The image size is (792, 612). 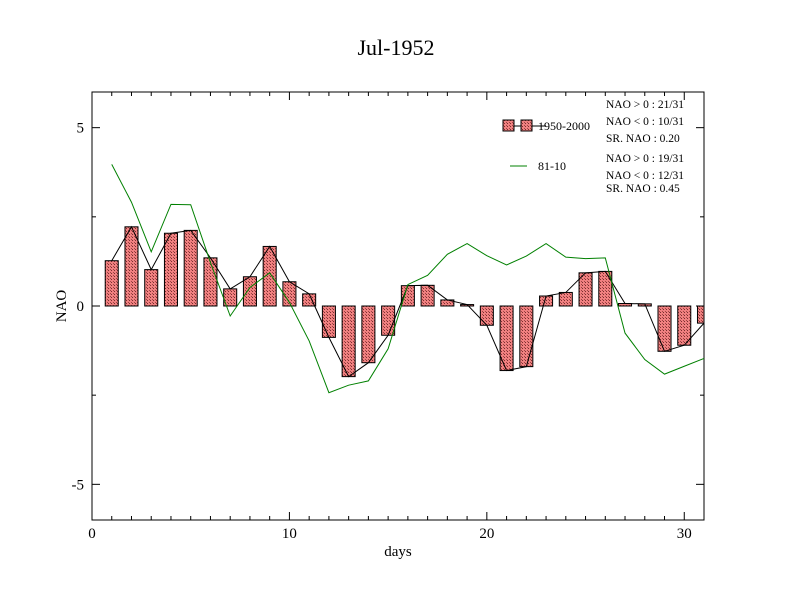 I want to click on chart-title: Jul-1952, so click(x=396, y=47).